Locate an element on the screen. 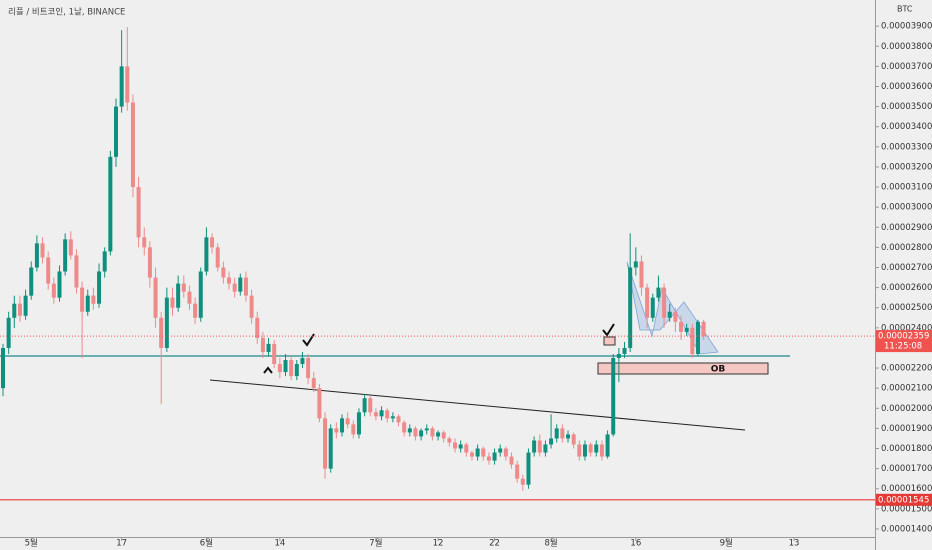 This screenshot has width=932, height=550. y-tick-label: 0.00003200 is located at coordinates (906, 167).